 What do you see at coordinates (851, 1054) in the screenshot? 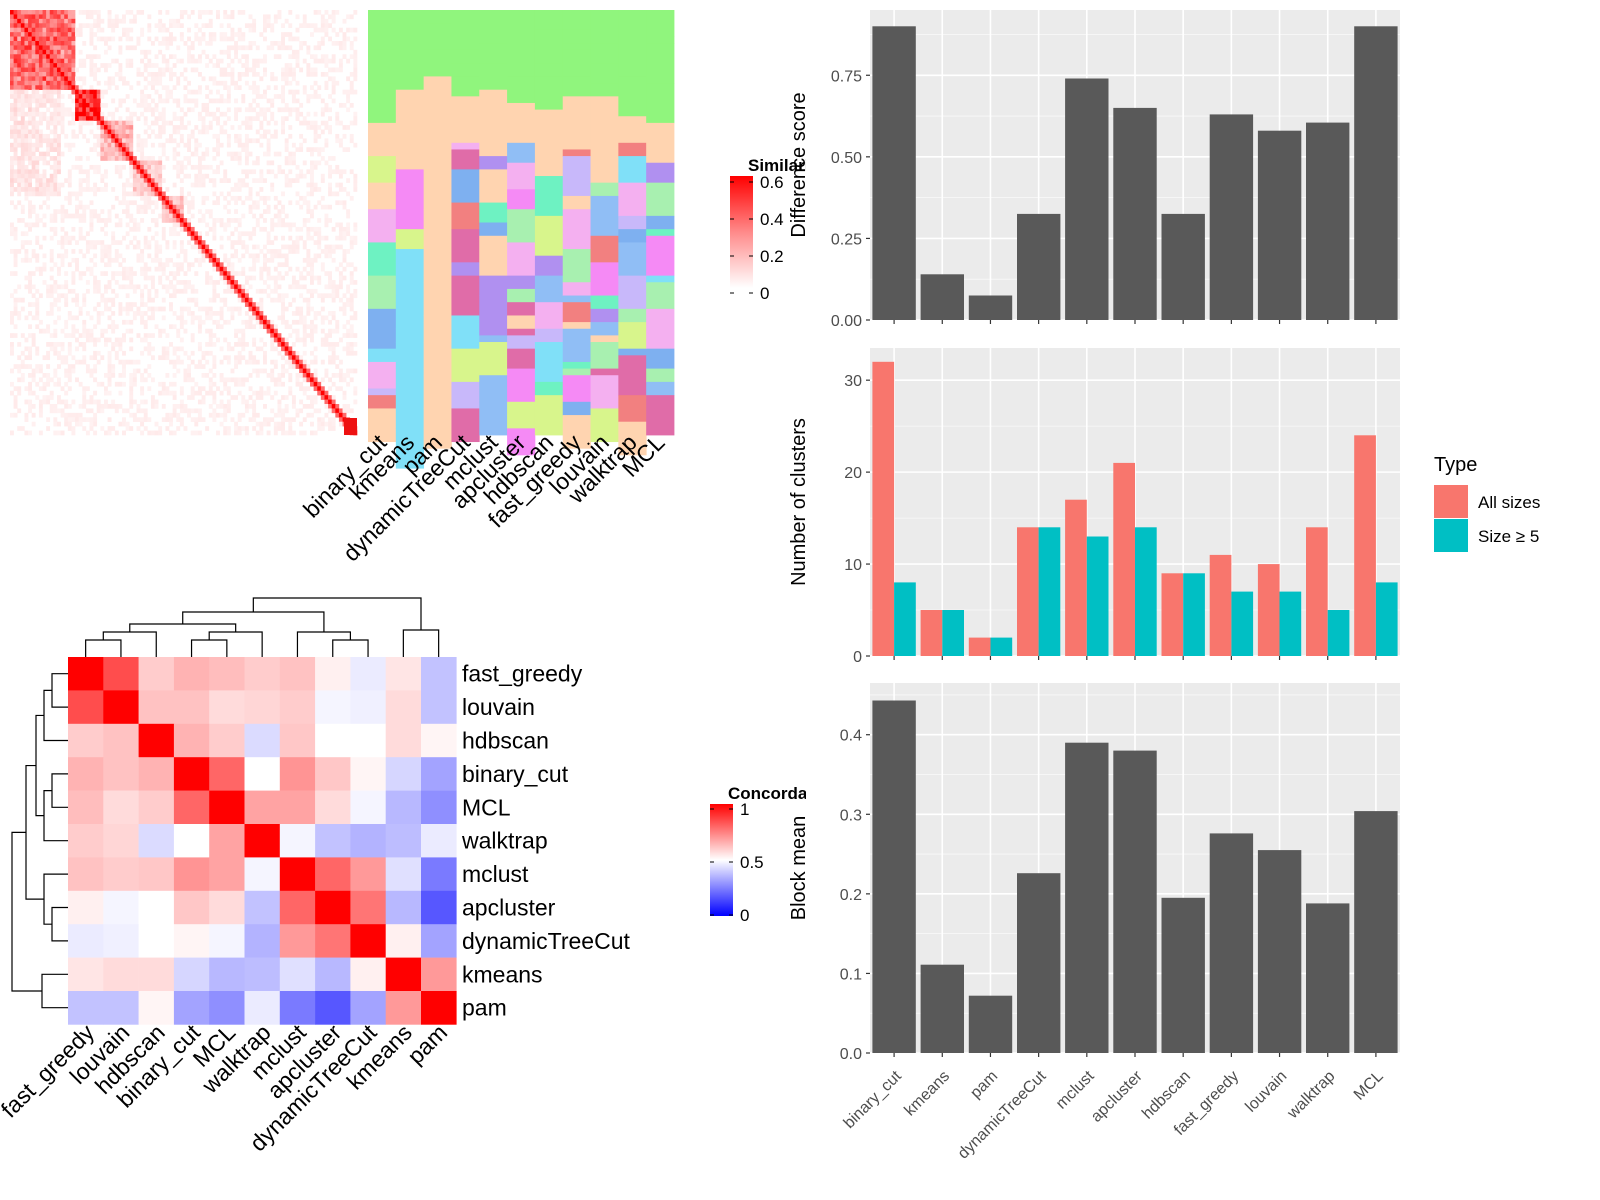
I see `y-tick-label: 0.0` at bounding box center [851, 1054].